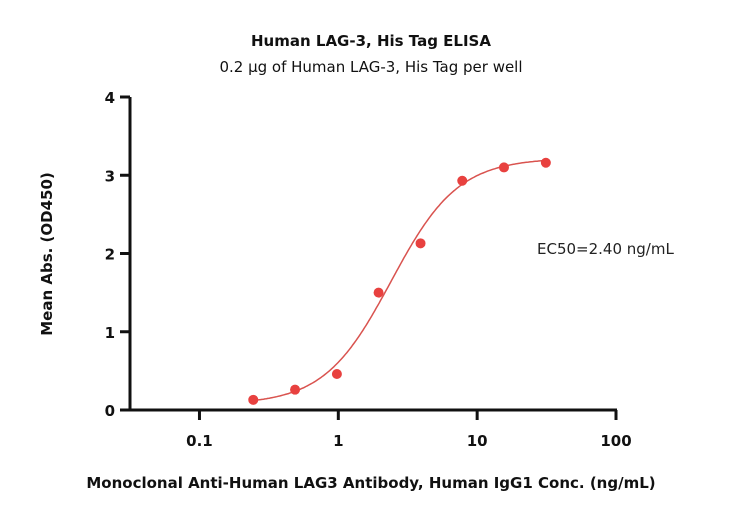 This screenshot has height=510, width=743. Describe the element at coordinates (338, 441) in the screenshot. I see `x-tick-label: 1` at that location.